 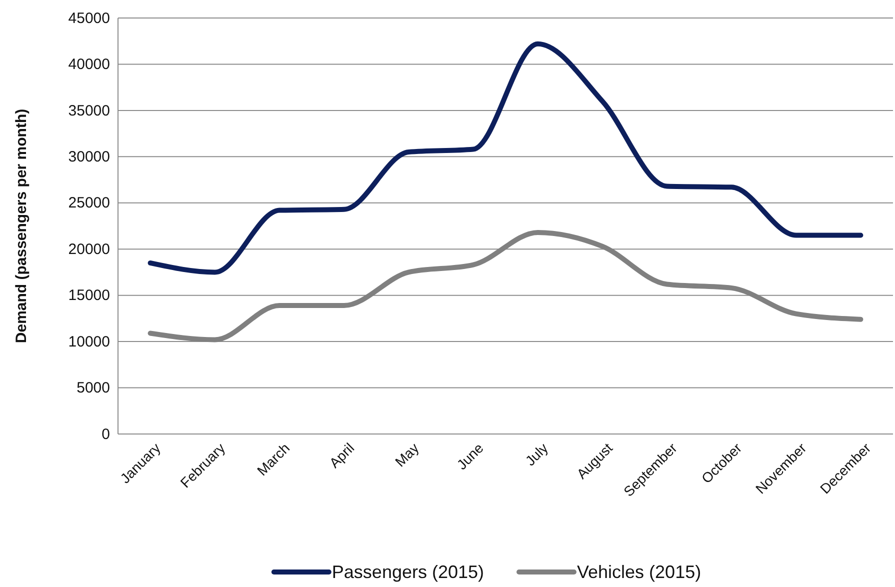 What do you see at coordinates (93, 388) in the screenshot?
I see `y-tick-label: 5000` at bounding box center [93, 388].